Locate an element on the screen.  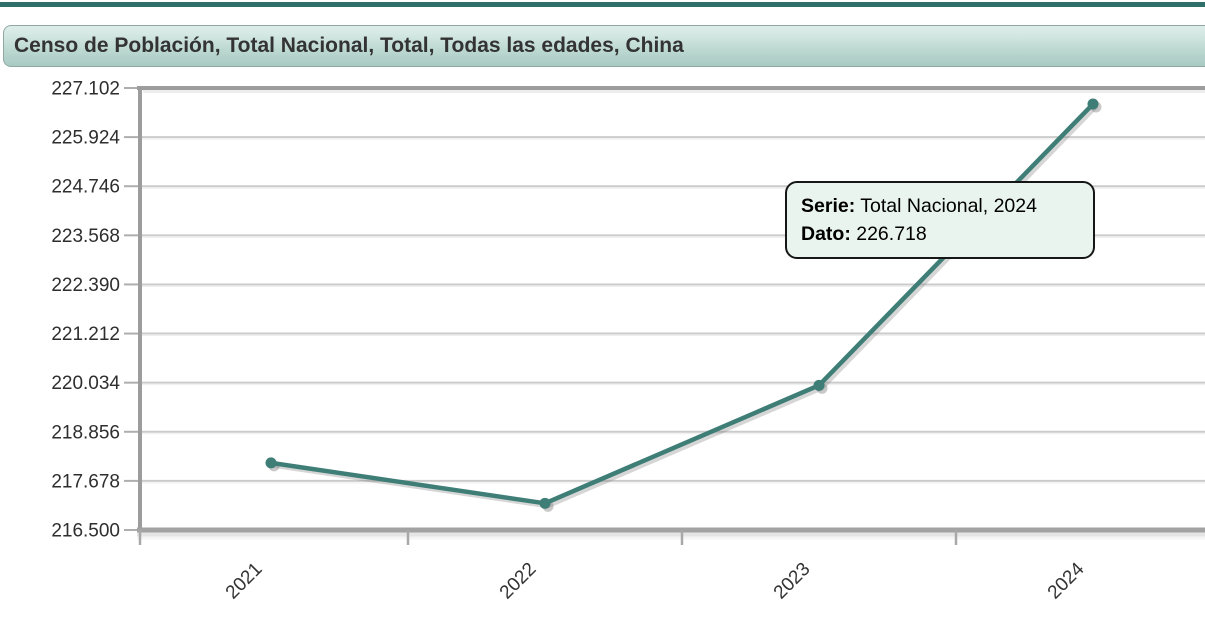
tooltip-dato-label: Dato: is located at coordinates (826, 234).